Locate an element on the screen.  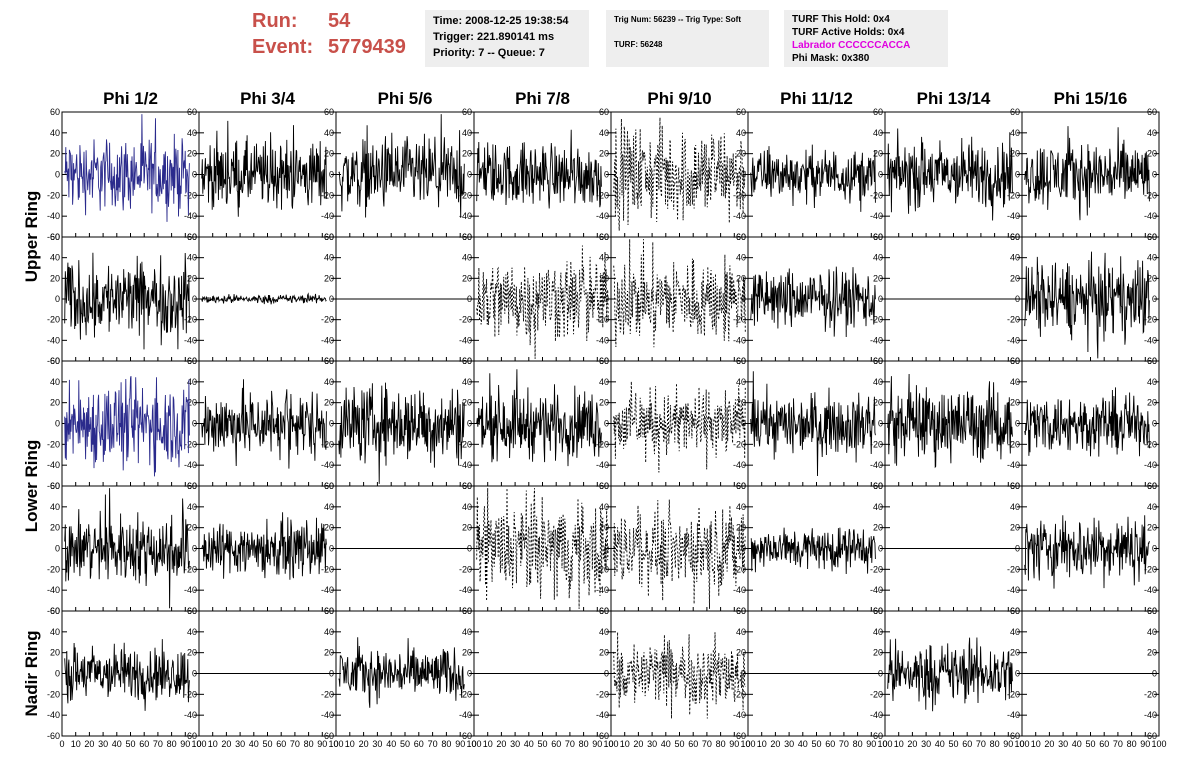
trigger-text: Trigger: 221.890141 ms is located at coordinates (494, 37).